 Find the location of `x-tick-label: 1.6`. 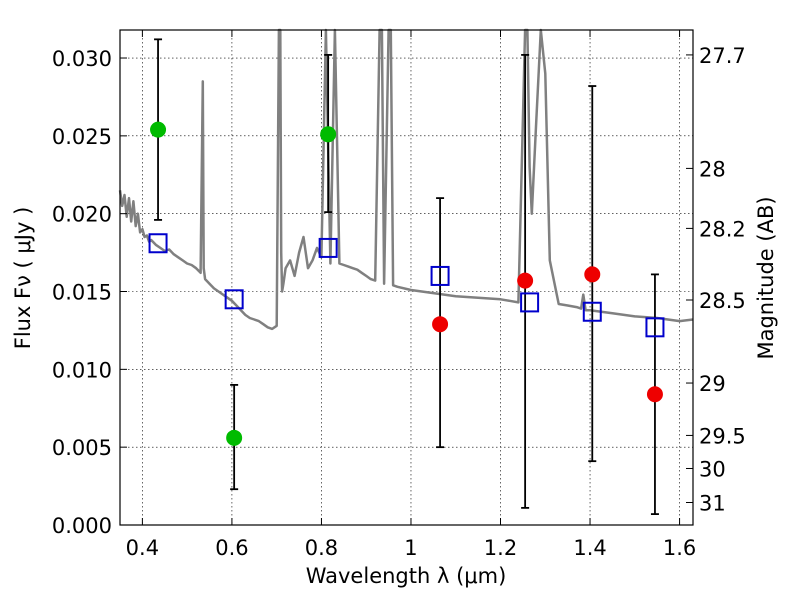

x-tick-label: 1.6 is located at coordinates (679, 548).